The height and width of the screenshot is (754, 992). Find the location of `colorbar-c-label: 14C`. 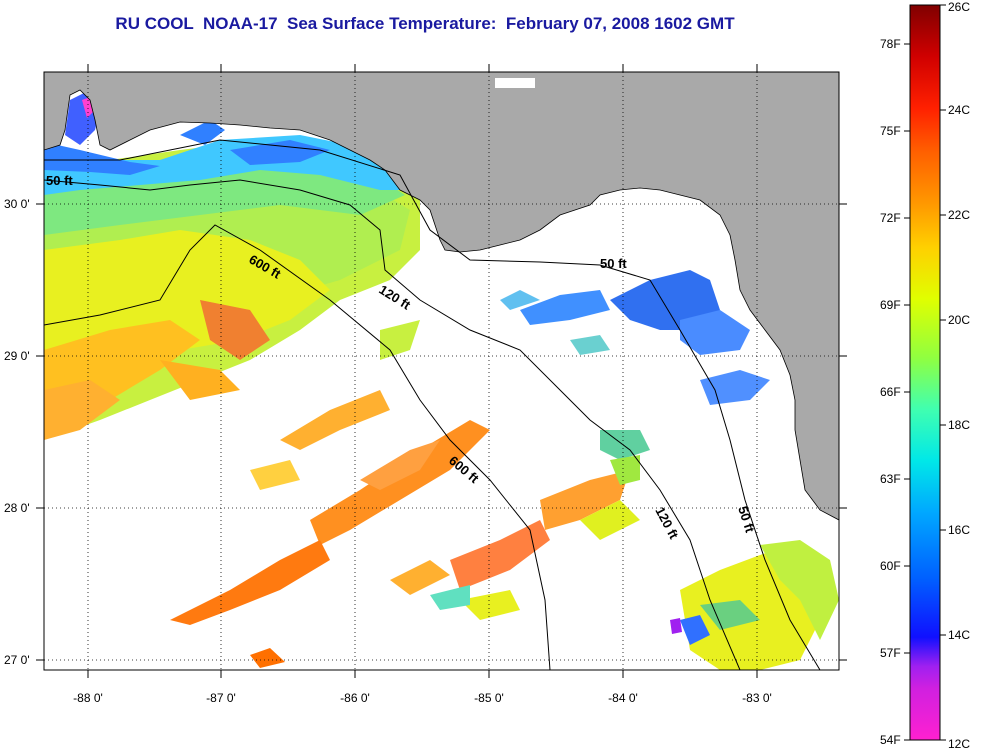

colorbar-c-label: 14C is located at coordinates (959, 635).